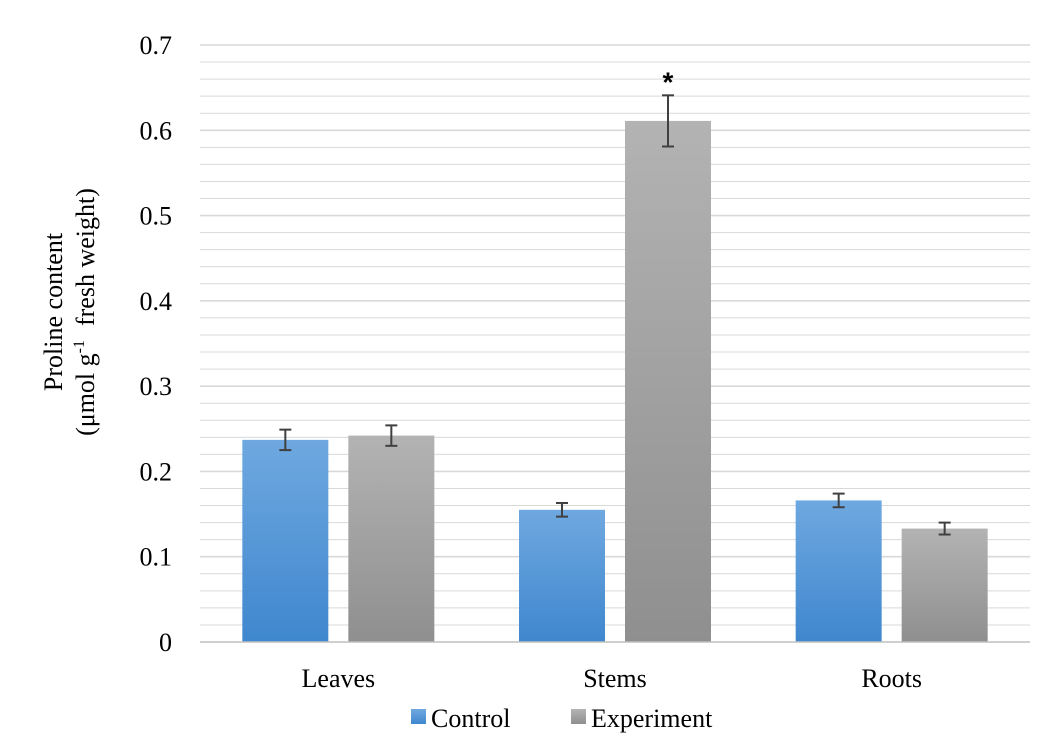  What do you see at coordinates (838, 571) in the screenshot?
I see `bar-control-roots` at bounding box center [838, 571].